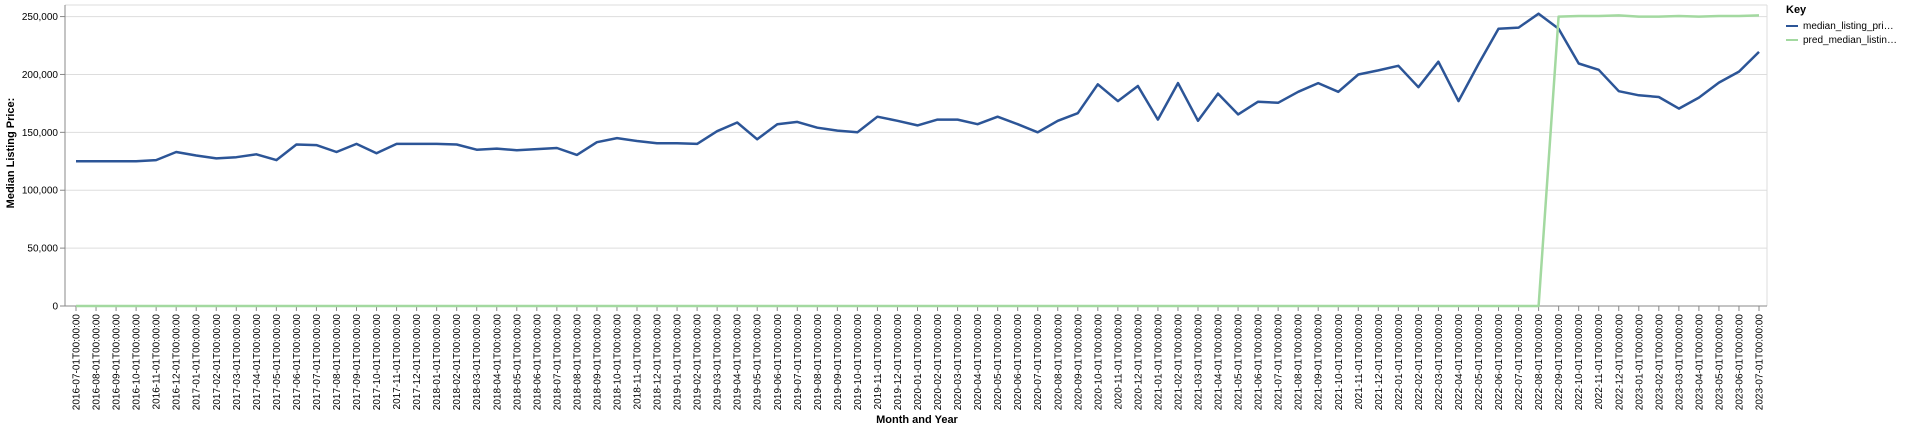 Image resolution: width=1920 pixels, height=429 pixels. Describe the element at coordinates (1359, 362) in the screenshot. I see `x-tick-label: 2021-11-01T00:00:00` at that location.